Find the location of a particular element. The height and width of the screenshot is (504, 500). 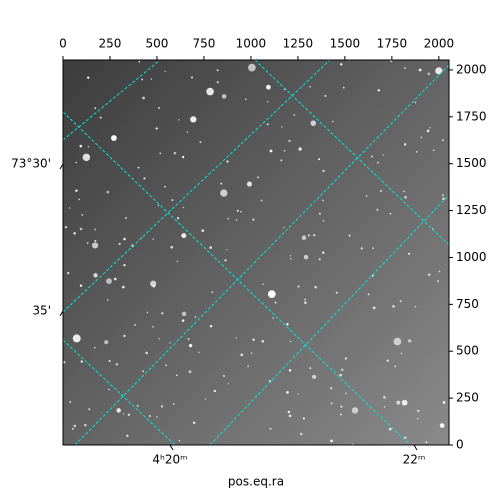

x-tick-label: 2000 is located at coordinates (439, 44).